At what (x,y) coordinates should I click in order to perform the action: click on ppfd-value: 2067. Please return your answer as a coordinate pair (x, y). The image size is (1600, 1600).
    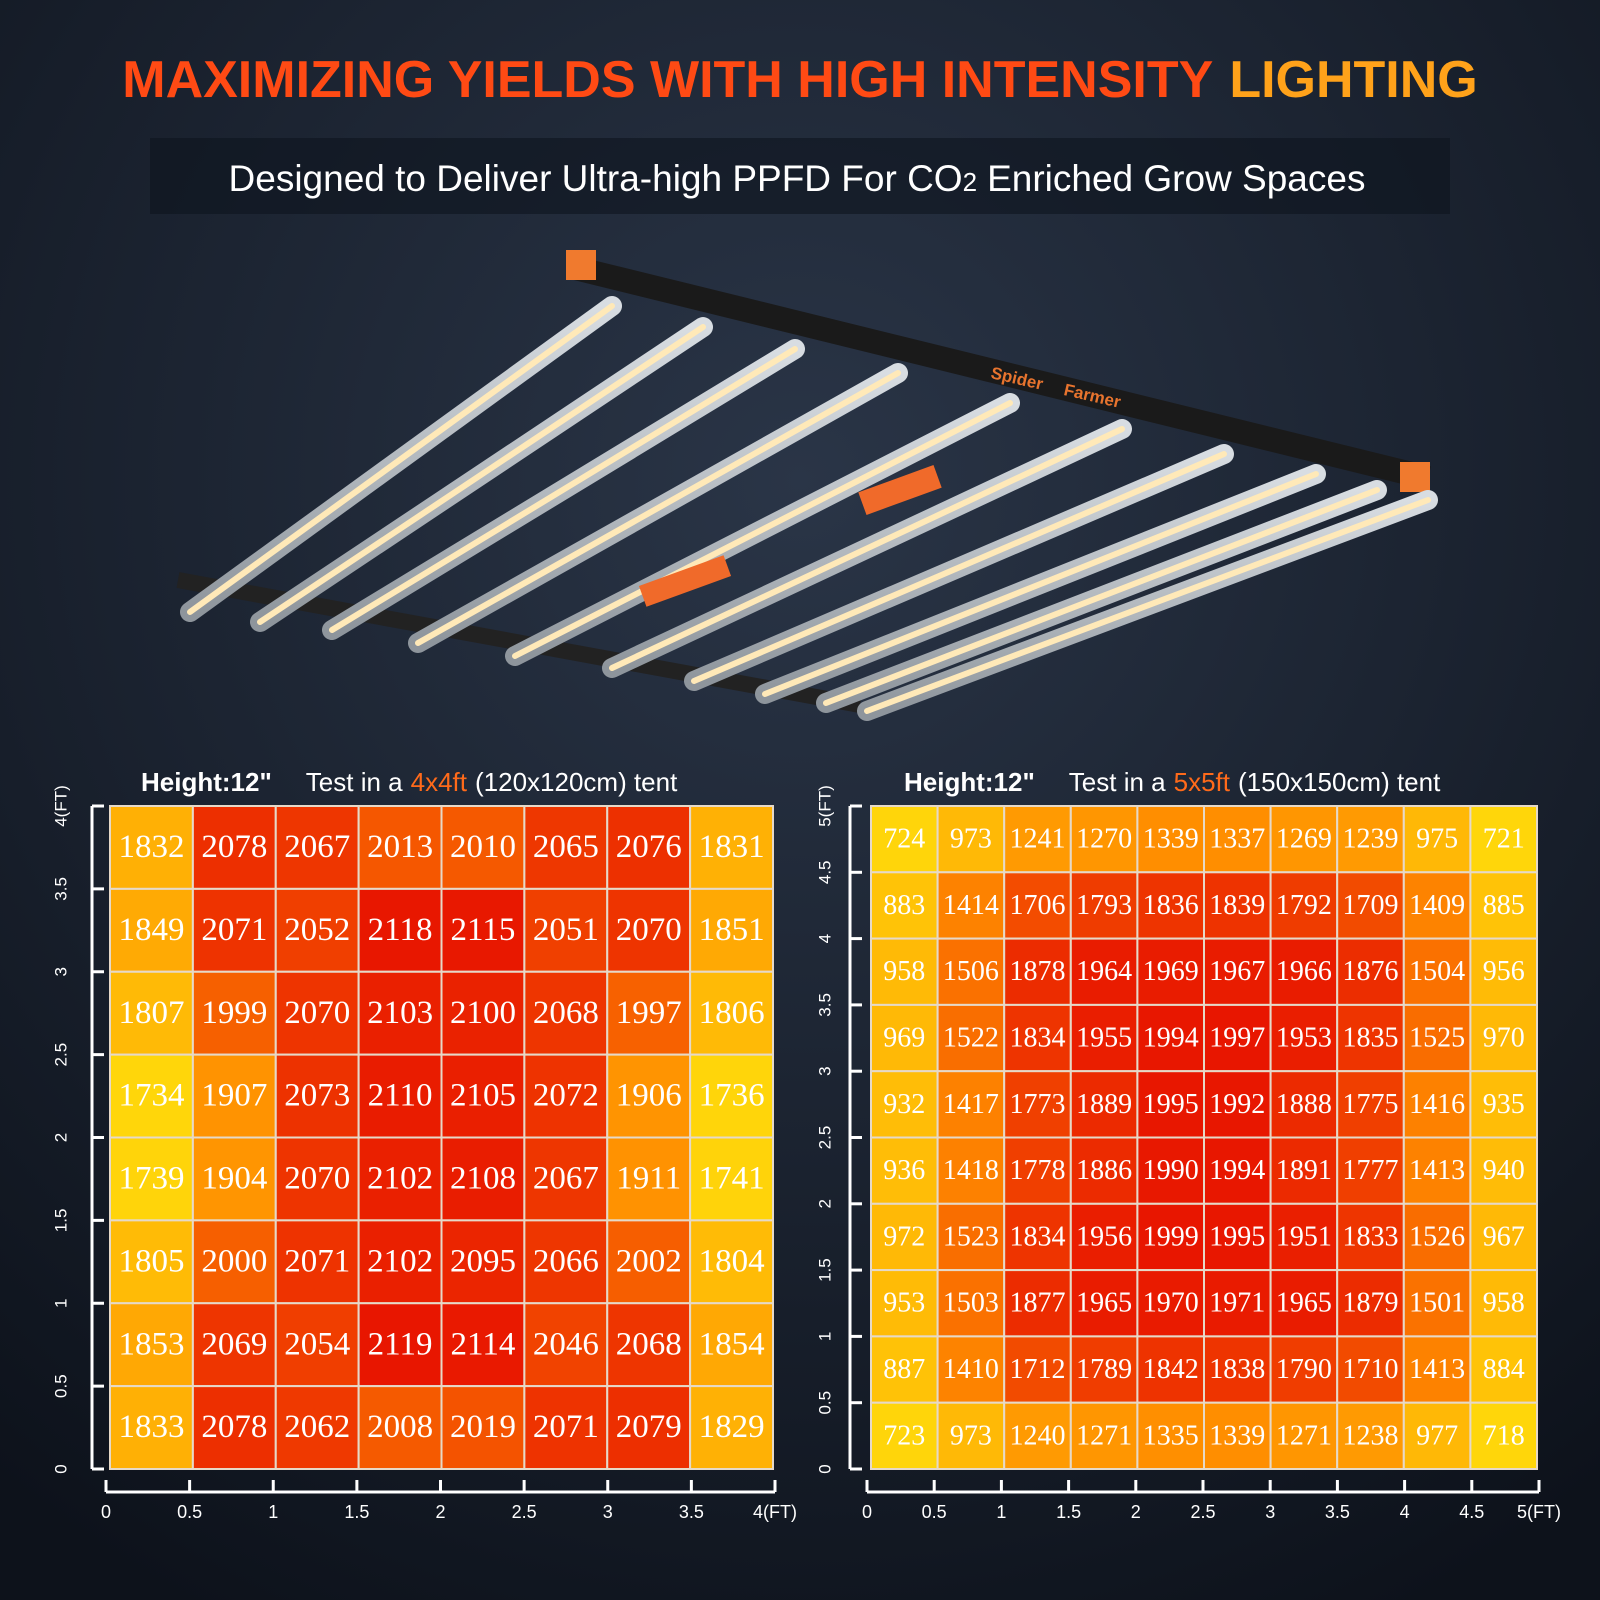
    Looking at the image, I should click on (317, 847).